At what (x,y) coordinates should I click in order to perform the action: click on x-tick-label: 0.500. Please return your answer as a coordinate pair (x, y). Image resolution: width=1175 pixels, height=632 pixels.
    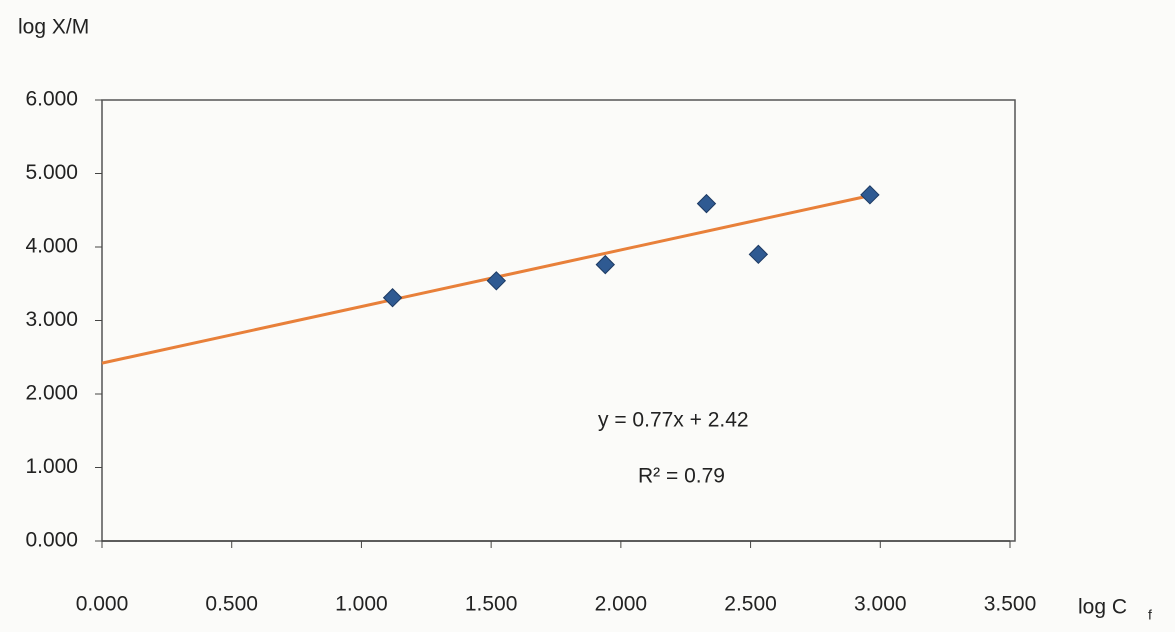
    Looking at the image, I should click on (231, 604).